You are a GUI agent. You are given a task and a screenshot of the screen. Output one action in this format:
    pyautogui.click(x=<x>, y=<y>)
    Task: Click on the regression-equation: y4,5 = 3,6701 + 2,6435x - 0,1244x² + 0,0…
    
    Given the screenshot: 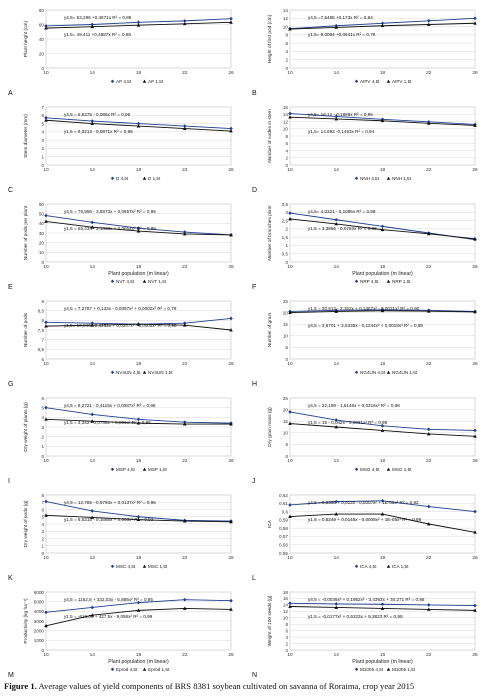 What is the action you would take?
    pyautogui.click(x=365, y=325)
    